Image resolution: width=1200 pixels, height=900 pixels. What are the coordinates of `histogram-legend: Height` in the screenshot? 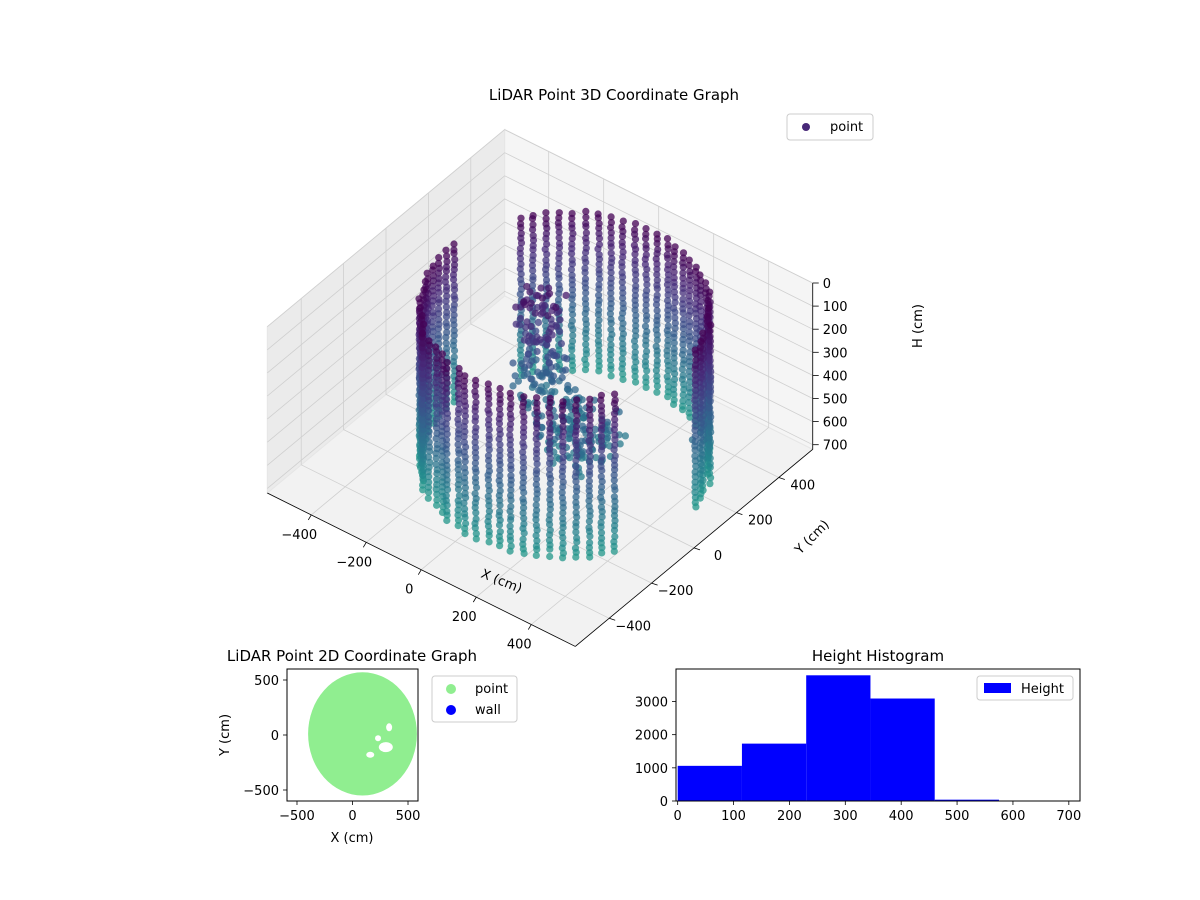 It's located at (1025, 688).